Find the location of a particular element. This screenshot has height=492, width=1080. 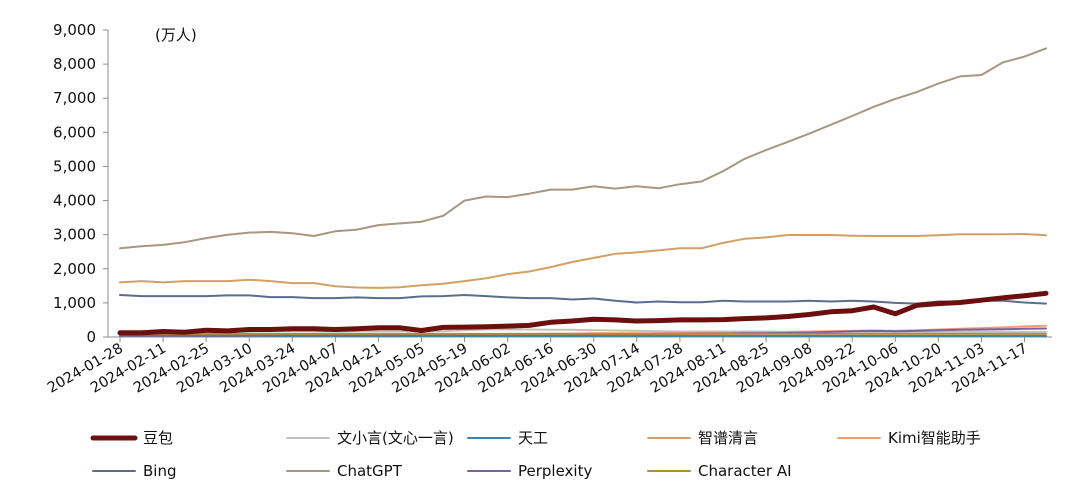

y-tick-label: 9,000 is located at coordinates (74, 30).